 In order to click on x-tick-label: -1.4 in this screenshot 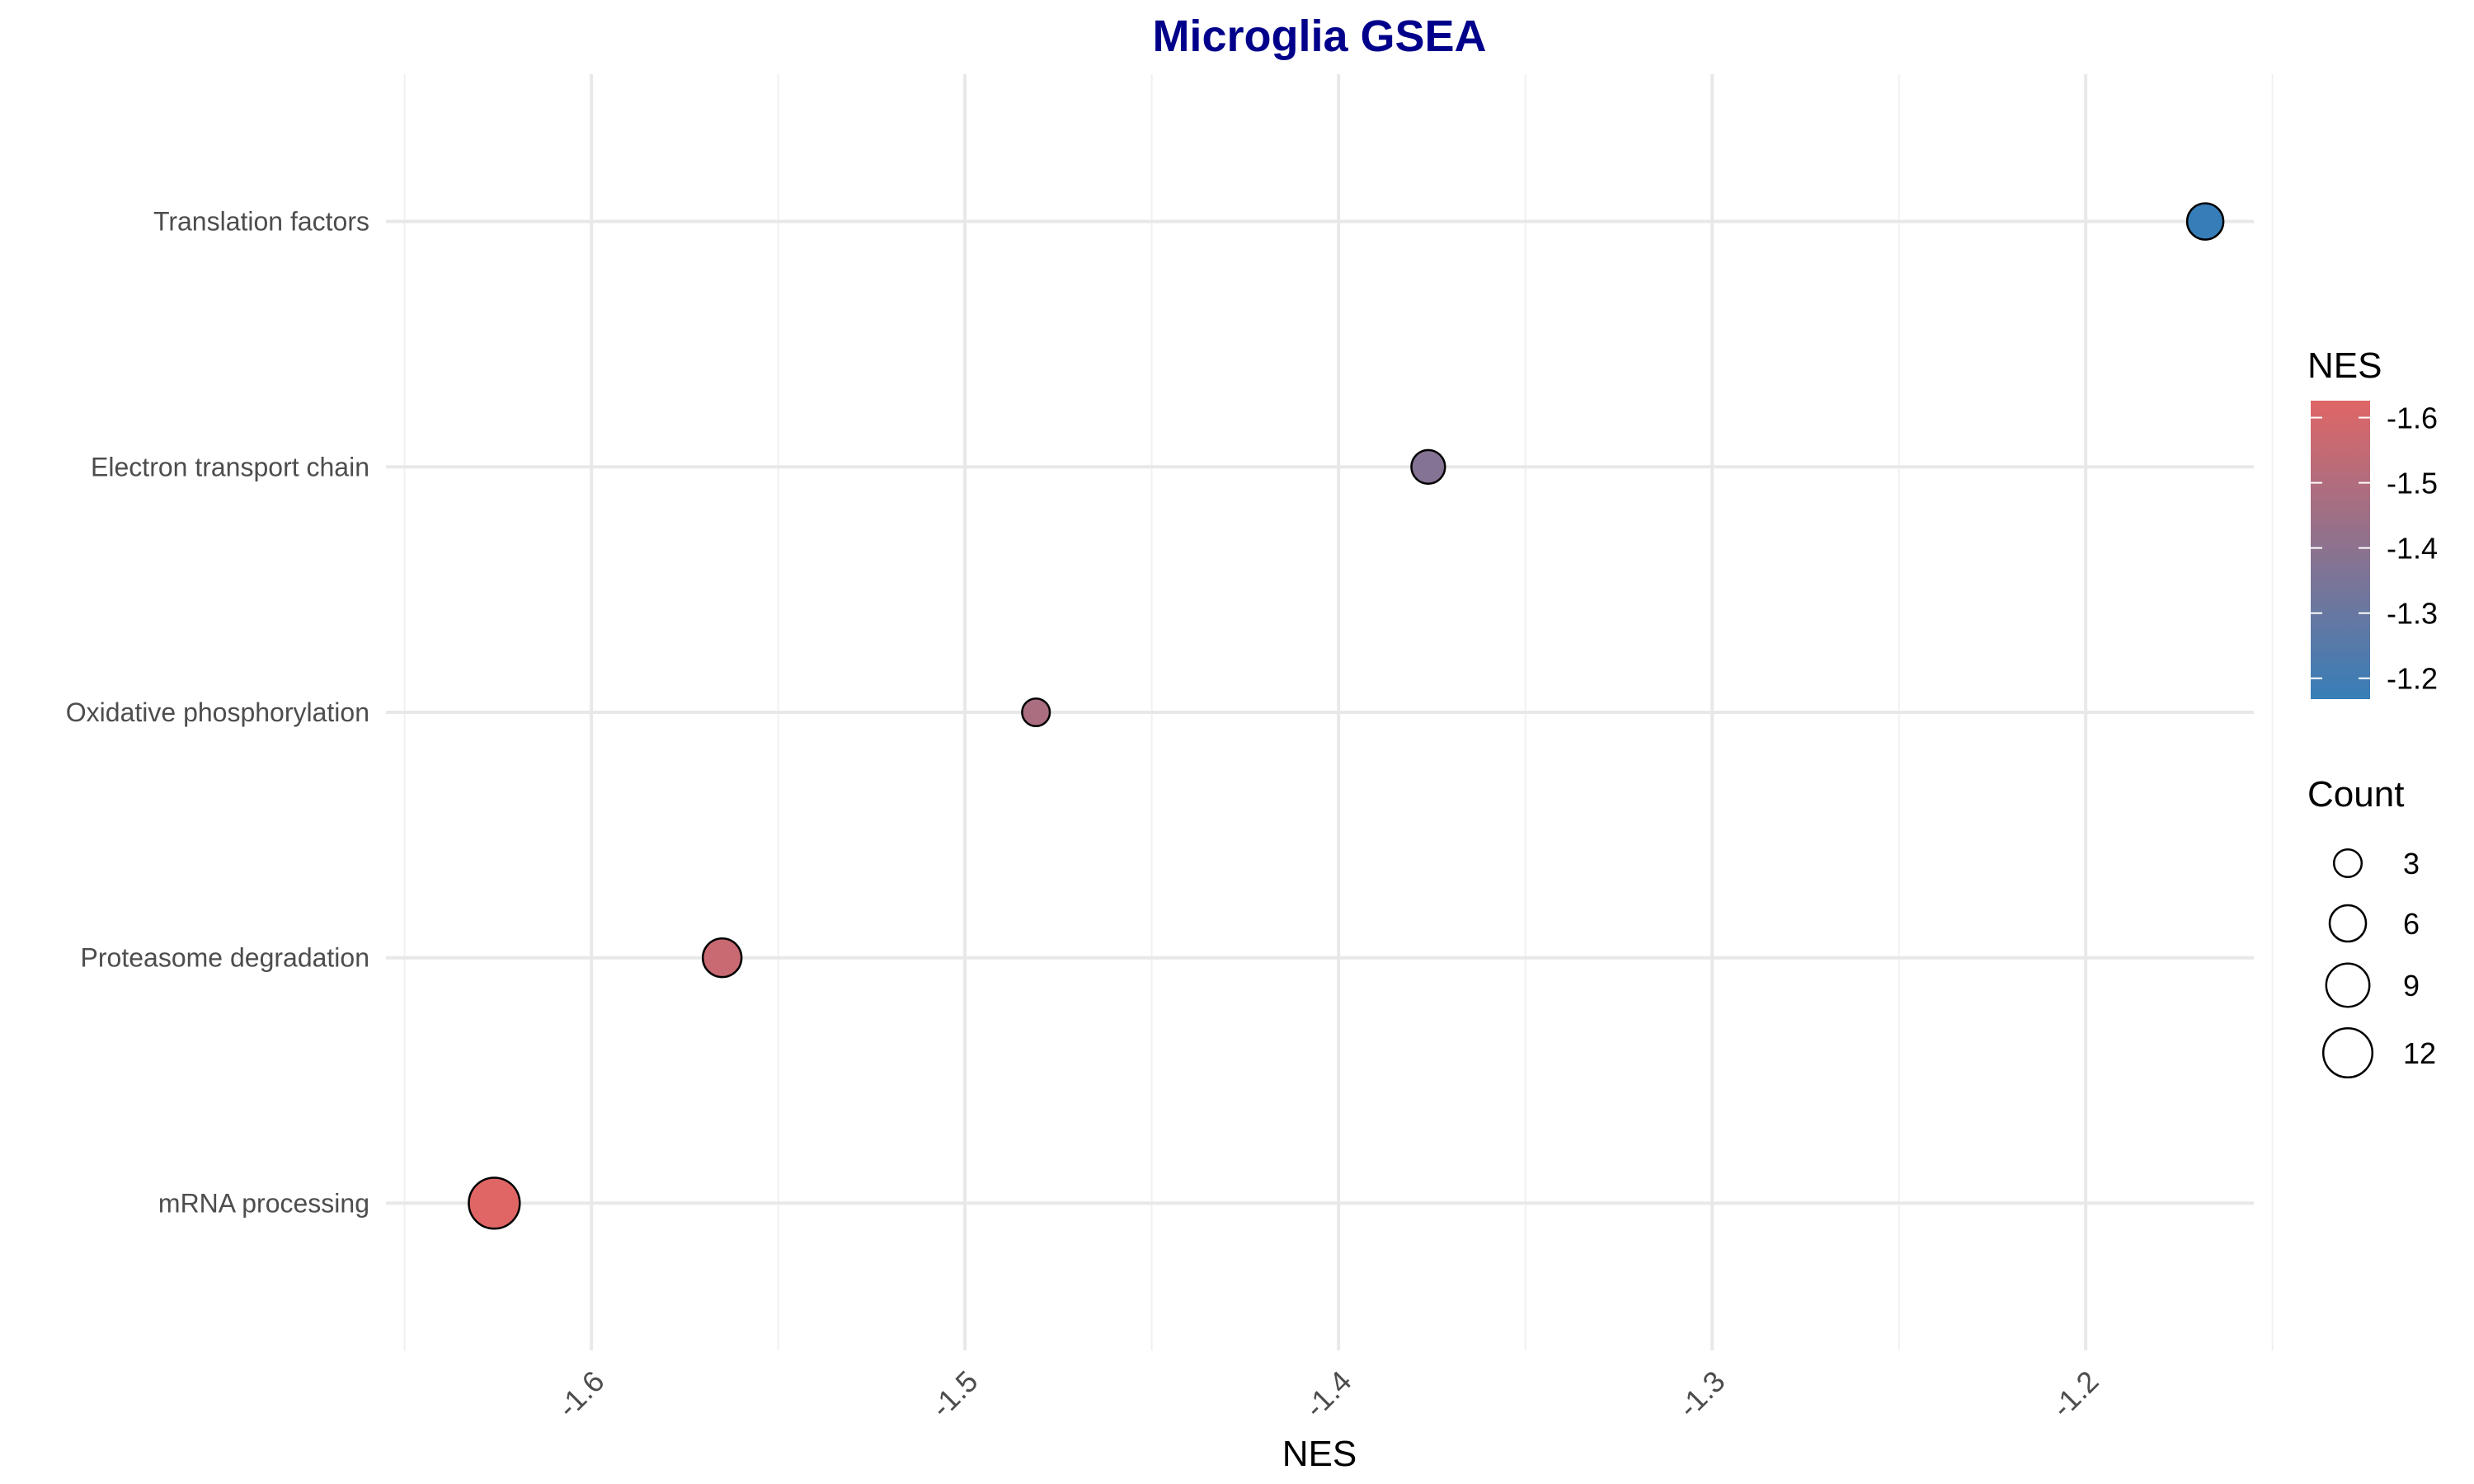, I will do `click(1328, 1394)`.